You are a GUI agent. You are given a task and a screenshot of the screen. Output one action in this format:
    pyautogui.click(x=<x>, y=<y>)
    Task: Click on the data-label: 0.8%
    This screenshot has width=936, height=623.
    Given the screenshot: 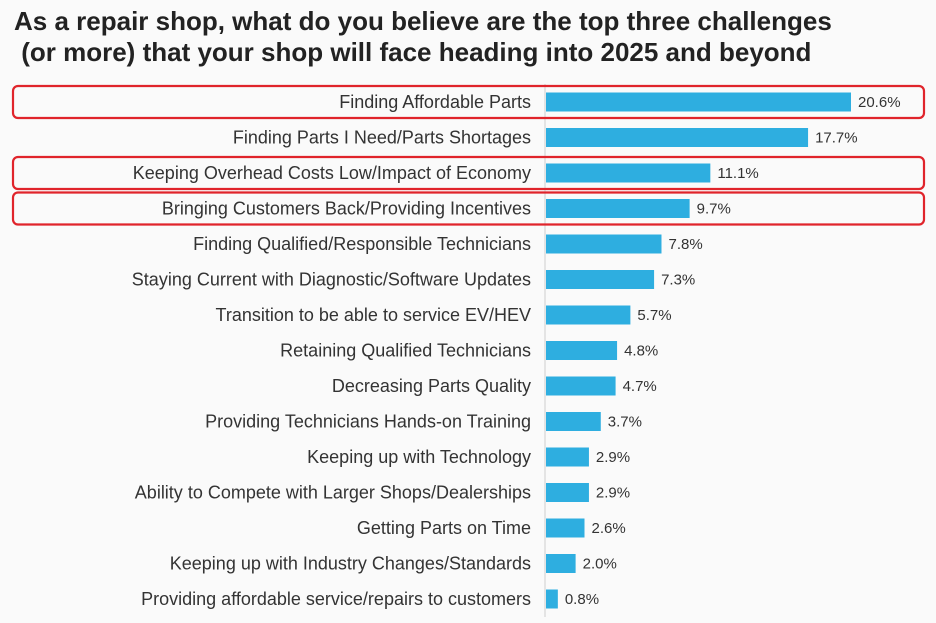 What is the action you would take?
    pyautogui.click(x=582, y=599)
    